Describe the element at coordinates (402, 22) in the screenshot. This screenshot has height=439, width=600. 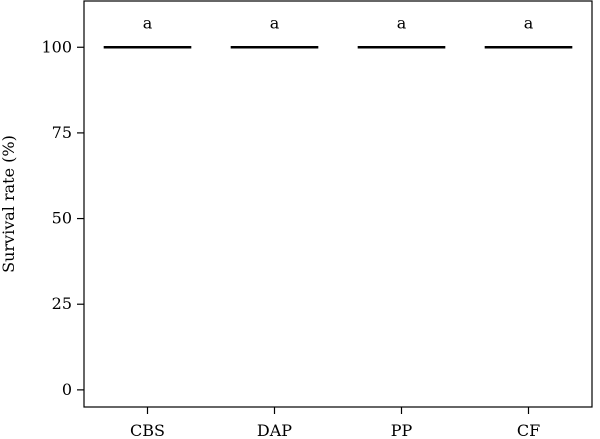
I see `significance-label-PP: a` at that location.